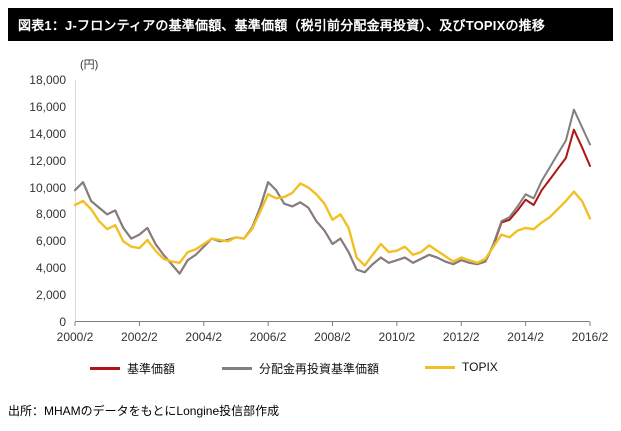 This screenshot has height=431, width=621. What do you see at coordinates (47, 133) in the screenshot?
I see `y-tick-label: 14,000` at bounding box center [47, 133].